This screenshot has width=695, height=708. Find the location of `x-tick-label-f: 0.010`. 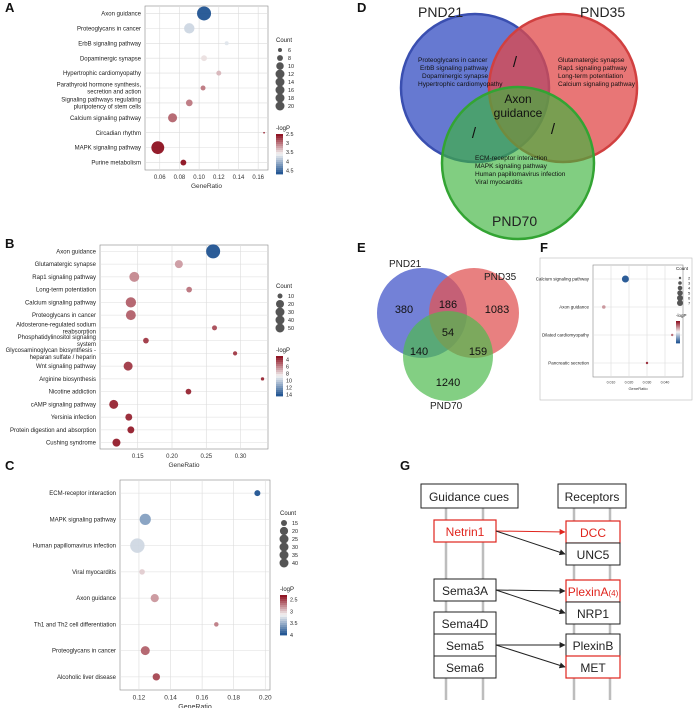

x-tick-label-f: 0.010 is located at coordinates (611, 383).